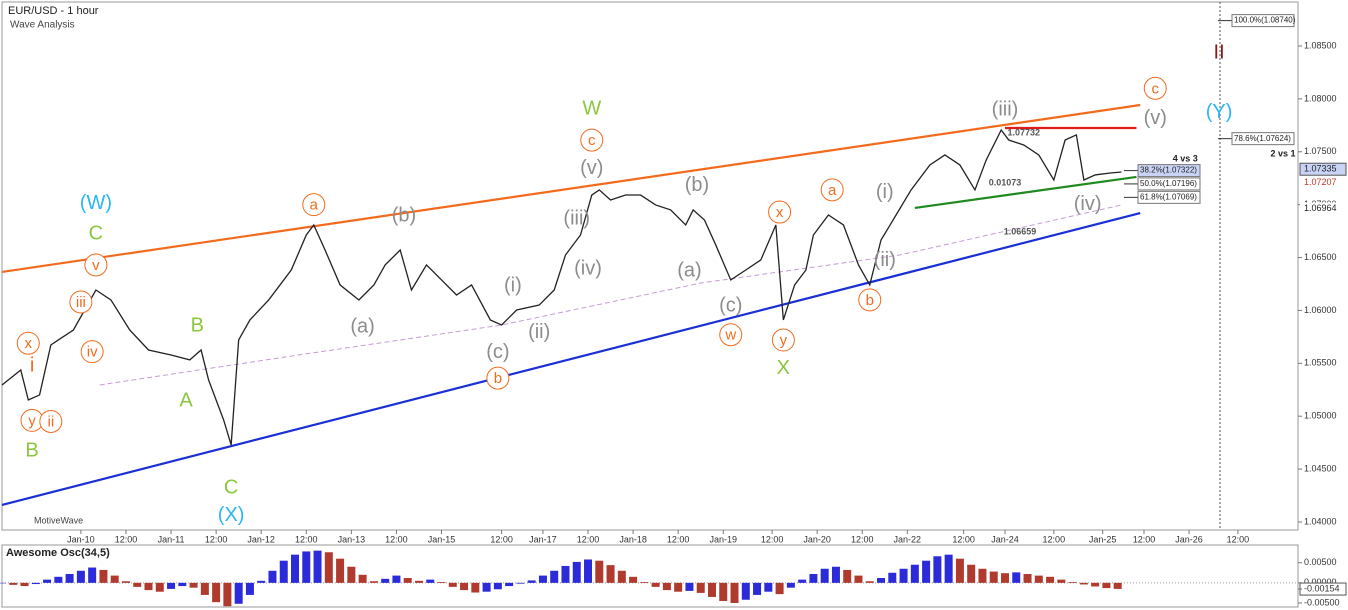 This screenshot has height=610, width=1348. What do you see at coordinates (1219, 53) in the screenshot?
I see `wave-label: II` at bounding box center [1219, 53].